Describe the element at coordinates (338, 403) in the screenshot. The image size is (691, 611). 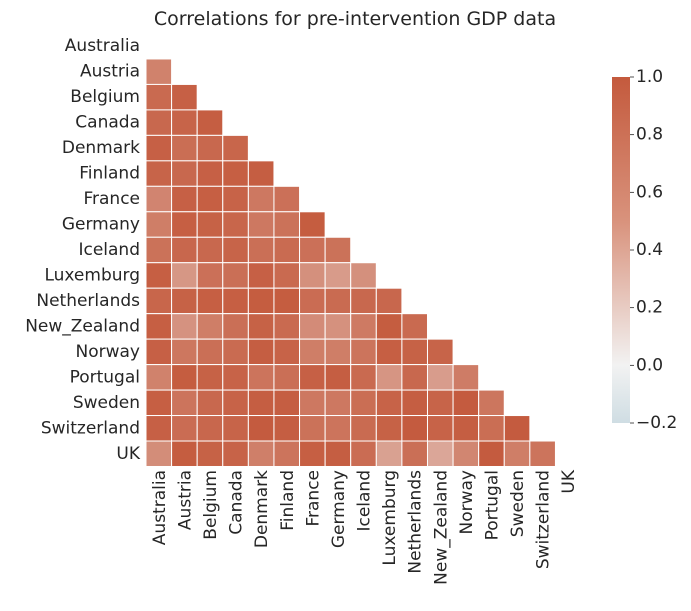
I see `heatmap-cell-sweden-germany` at that location.